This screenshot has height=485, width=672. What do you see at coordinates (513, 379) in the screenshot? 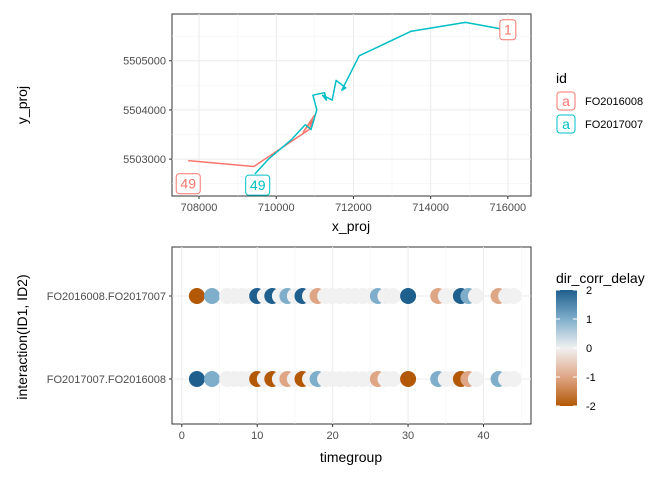
I see `point-FO2017007.FO2016008-t44` at bounding box center [513, 379].